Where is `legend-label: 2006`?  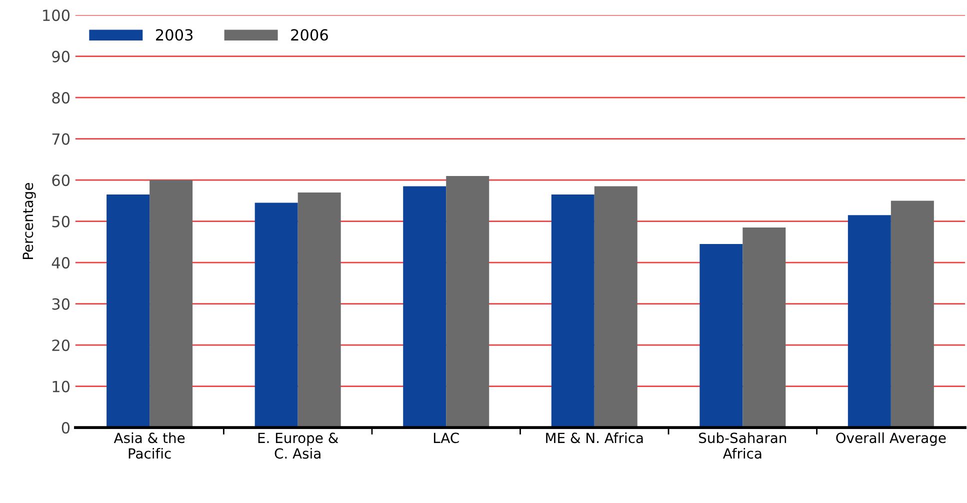 legend-label: 2006 is located at coordinates (309, 35).